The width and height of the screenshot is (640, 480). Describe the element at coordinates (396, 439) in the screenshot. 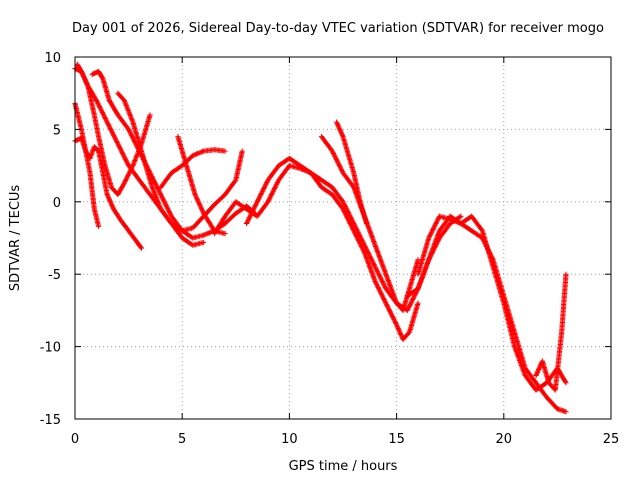

I see `x-tick-label: 15` at that location.